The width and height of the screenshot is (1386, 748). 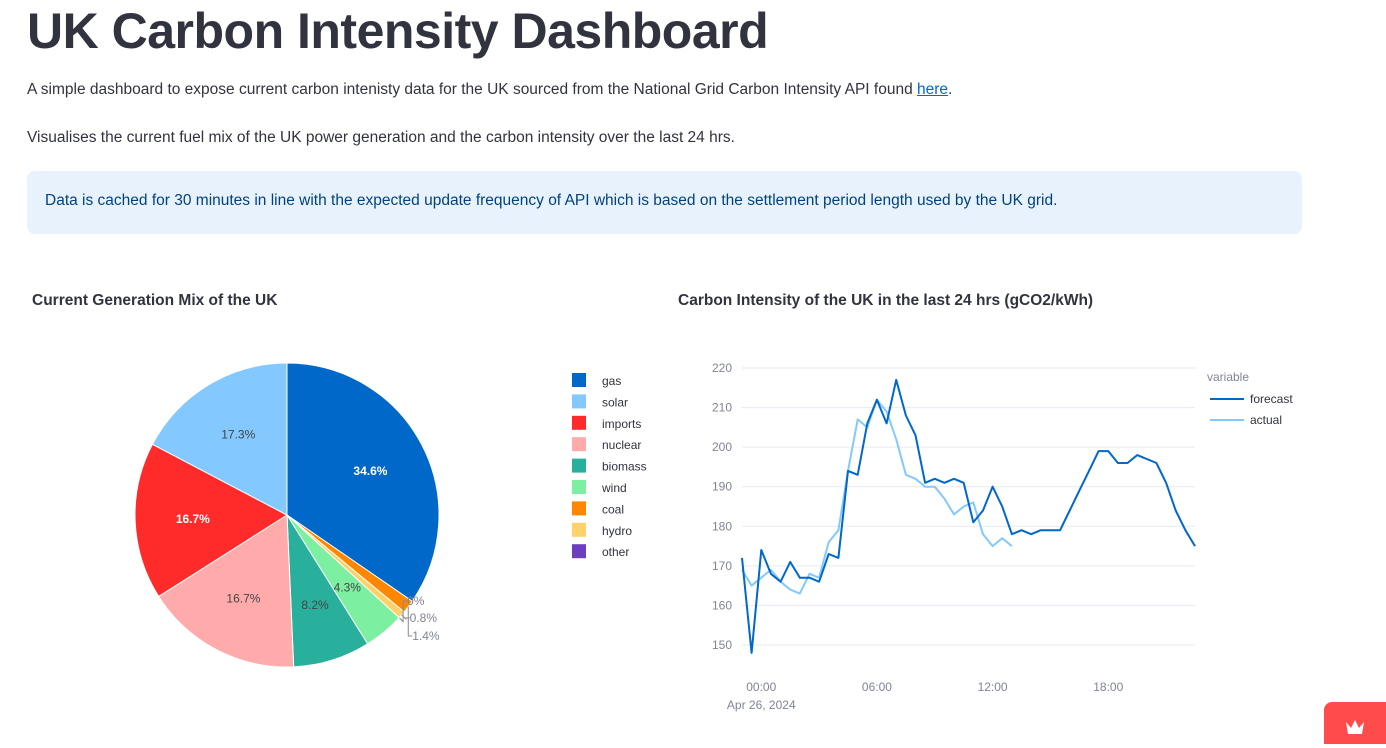 I want to click on pie-label-wind: 4.3%, so click(x=348, y=587).